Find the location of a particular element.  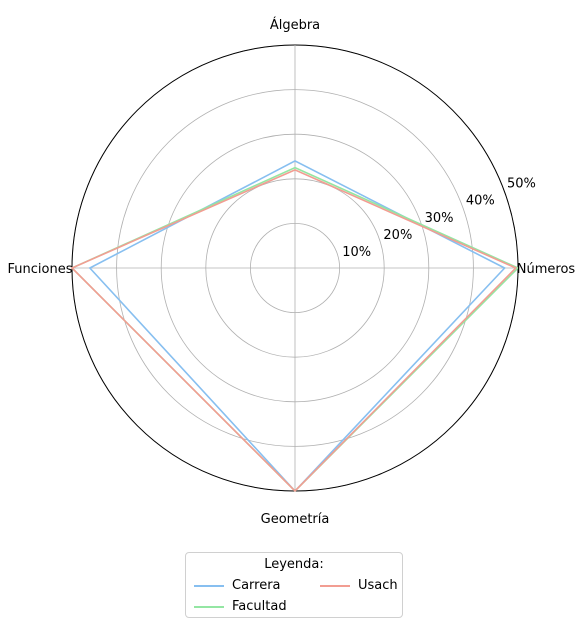

legend-item-usach: Usach is located at coordinates (359, 585).